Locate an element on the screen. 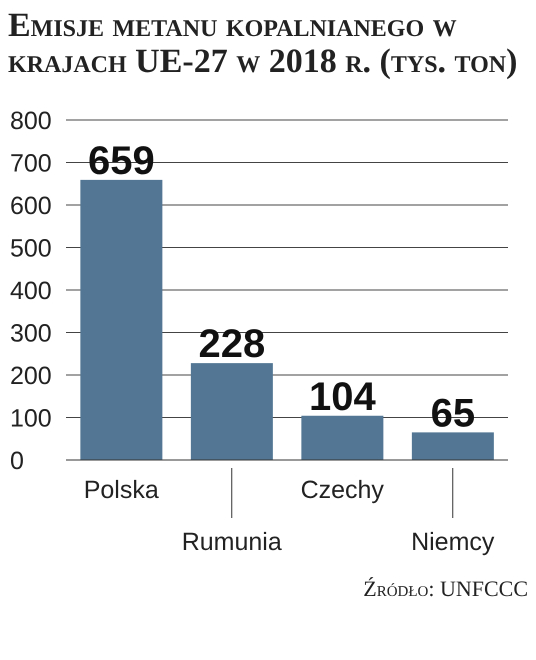  x-tick-label: Niemcy is located at coordinates (453, 542).